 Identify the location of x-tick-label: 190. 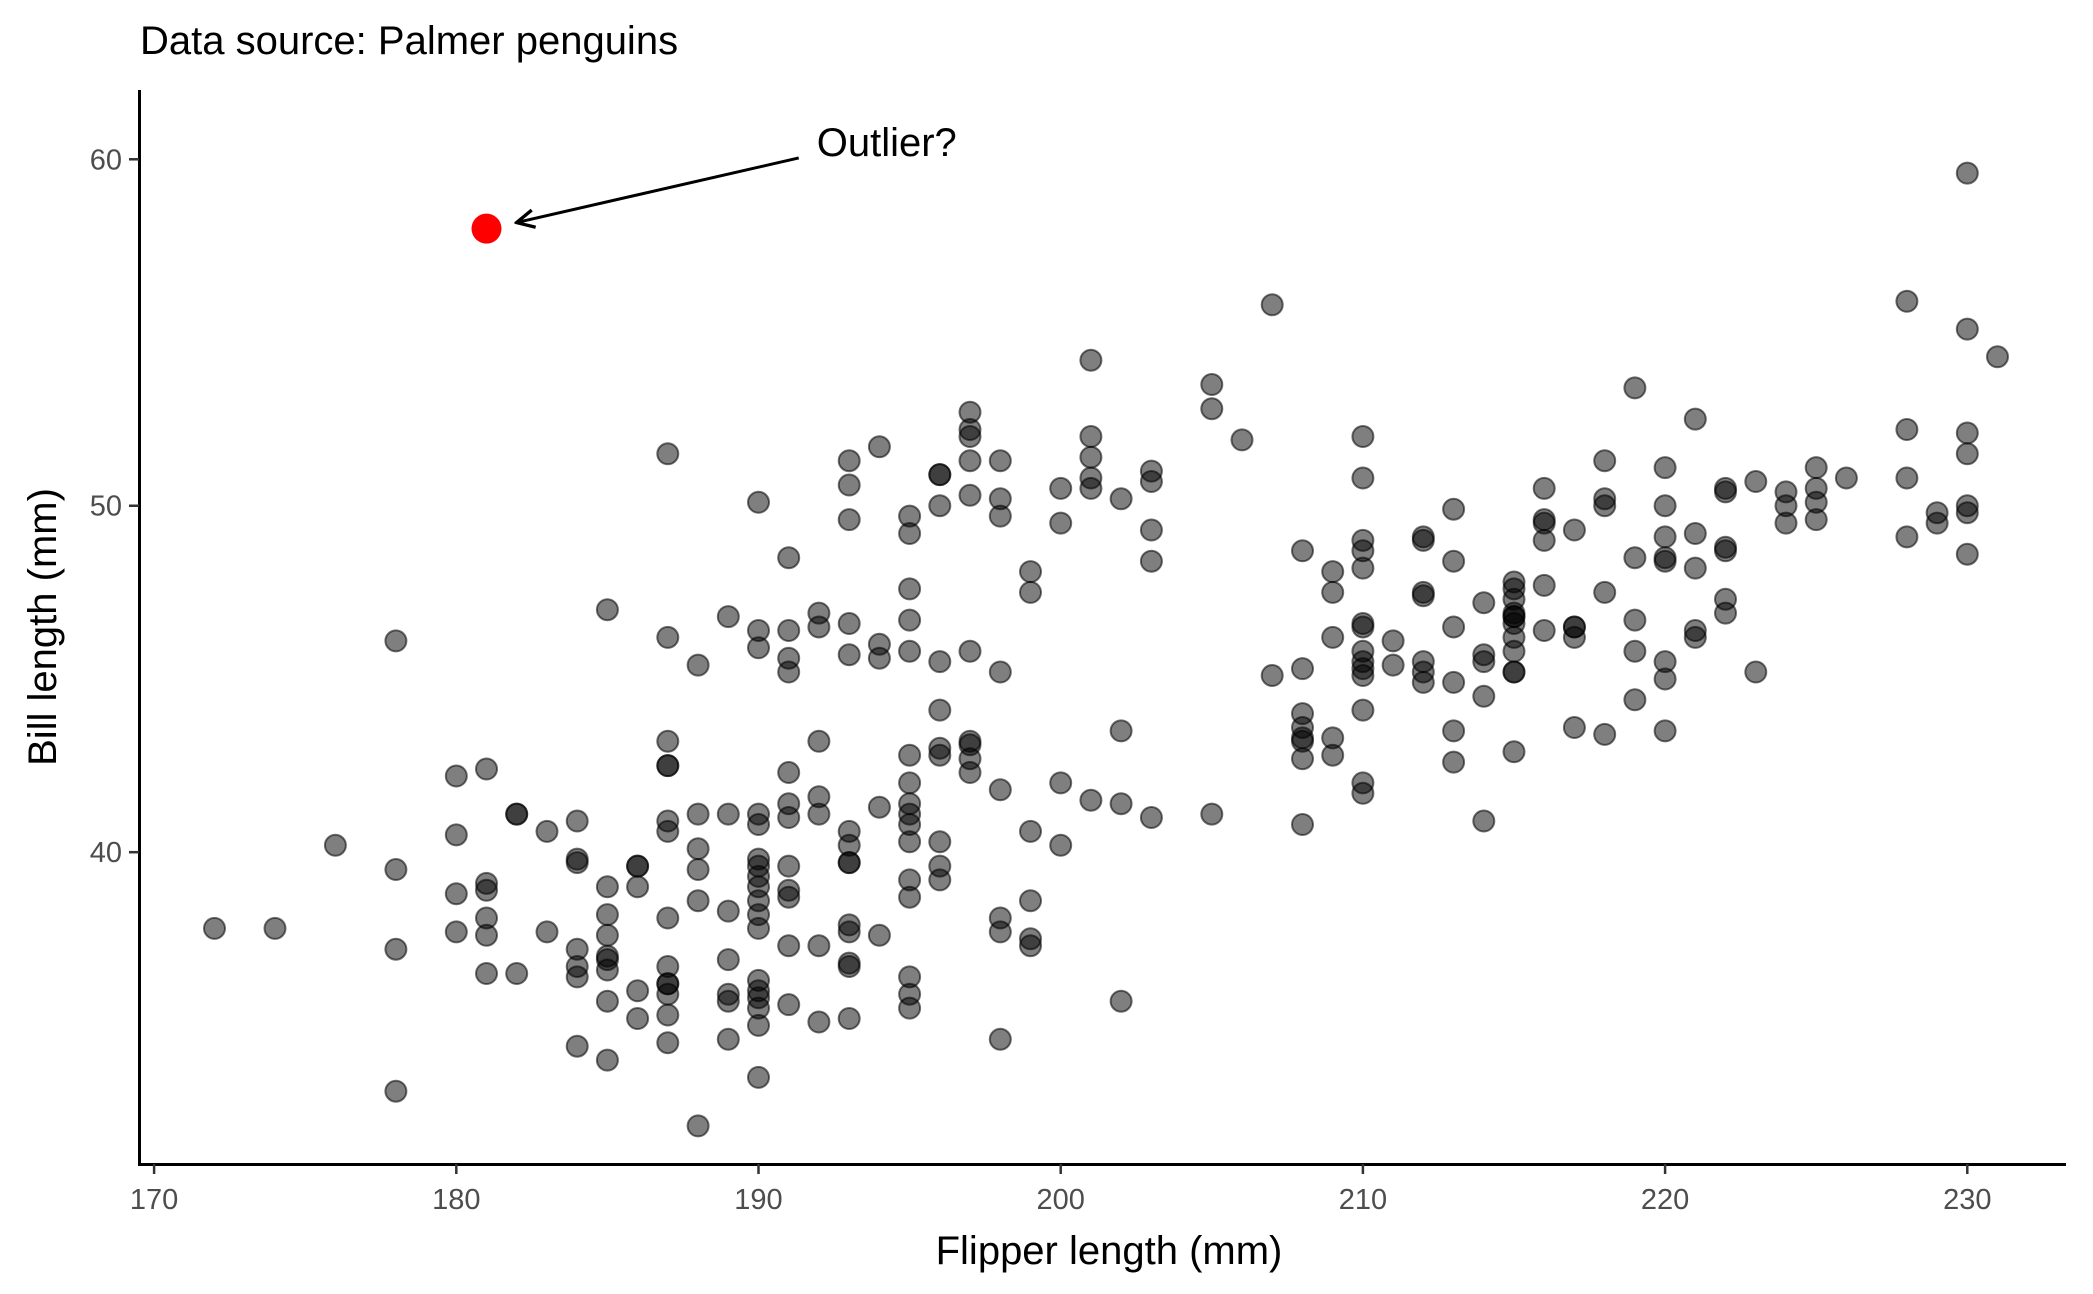
(758, 1200).